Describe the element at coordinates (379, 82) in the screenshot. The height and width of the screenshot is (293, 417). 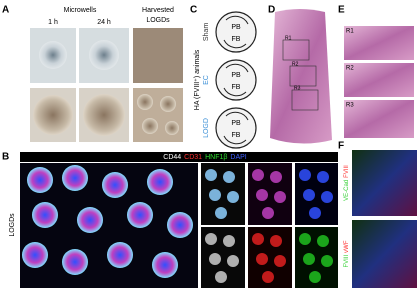
I see `panel-e-images` at that location.